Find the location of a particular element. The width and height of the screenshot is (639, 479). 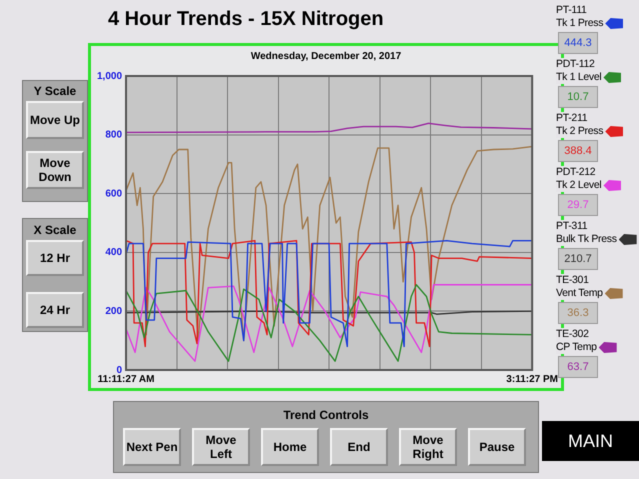

legend-label: TE-301 Vent Temp is located at coordinates (579, 287).